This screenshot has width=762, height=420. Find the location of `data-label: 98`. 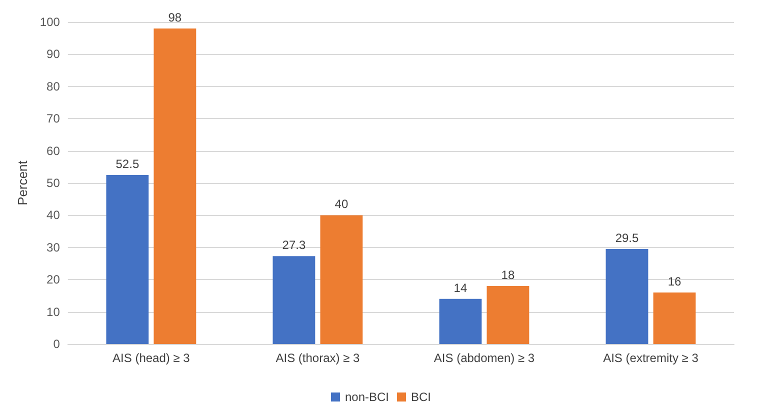

data-label: 98 is located at coordinates (175, 17).